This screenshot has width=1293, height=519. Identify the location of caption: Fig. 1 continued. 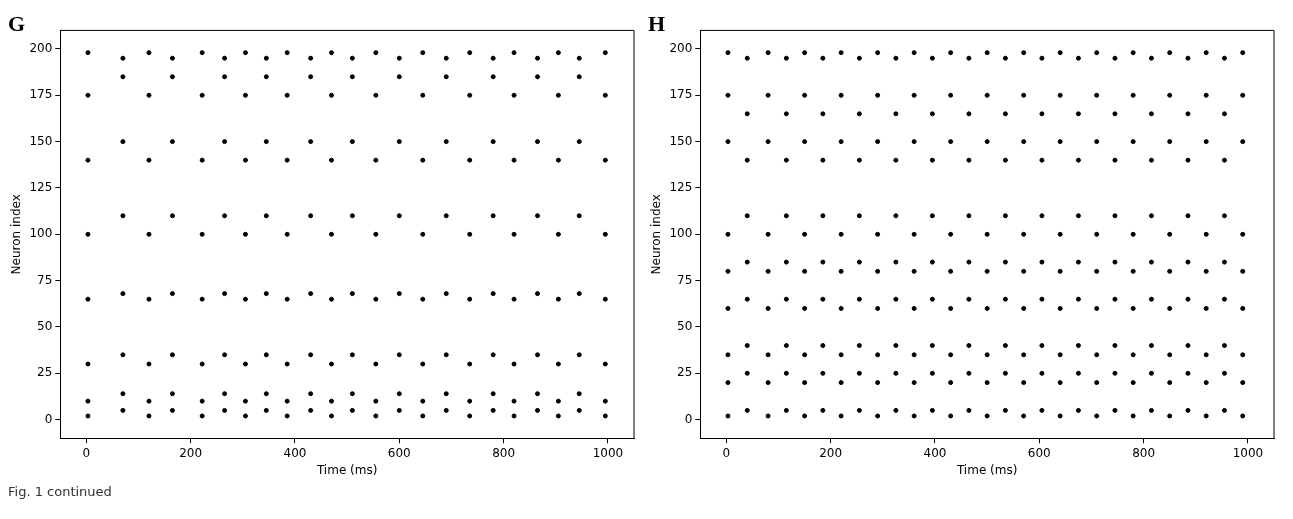
(60, 491).